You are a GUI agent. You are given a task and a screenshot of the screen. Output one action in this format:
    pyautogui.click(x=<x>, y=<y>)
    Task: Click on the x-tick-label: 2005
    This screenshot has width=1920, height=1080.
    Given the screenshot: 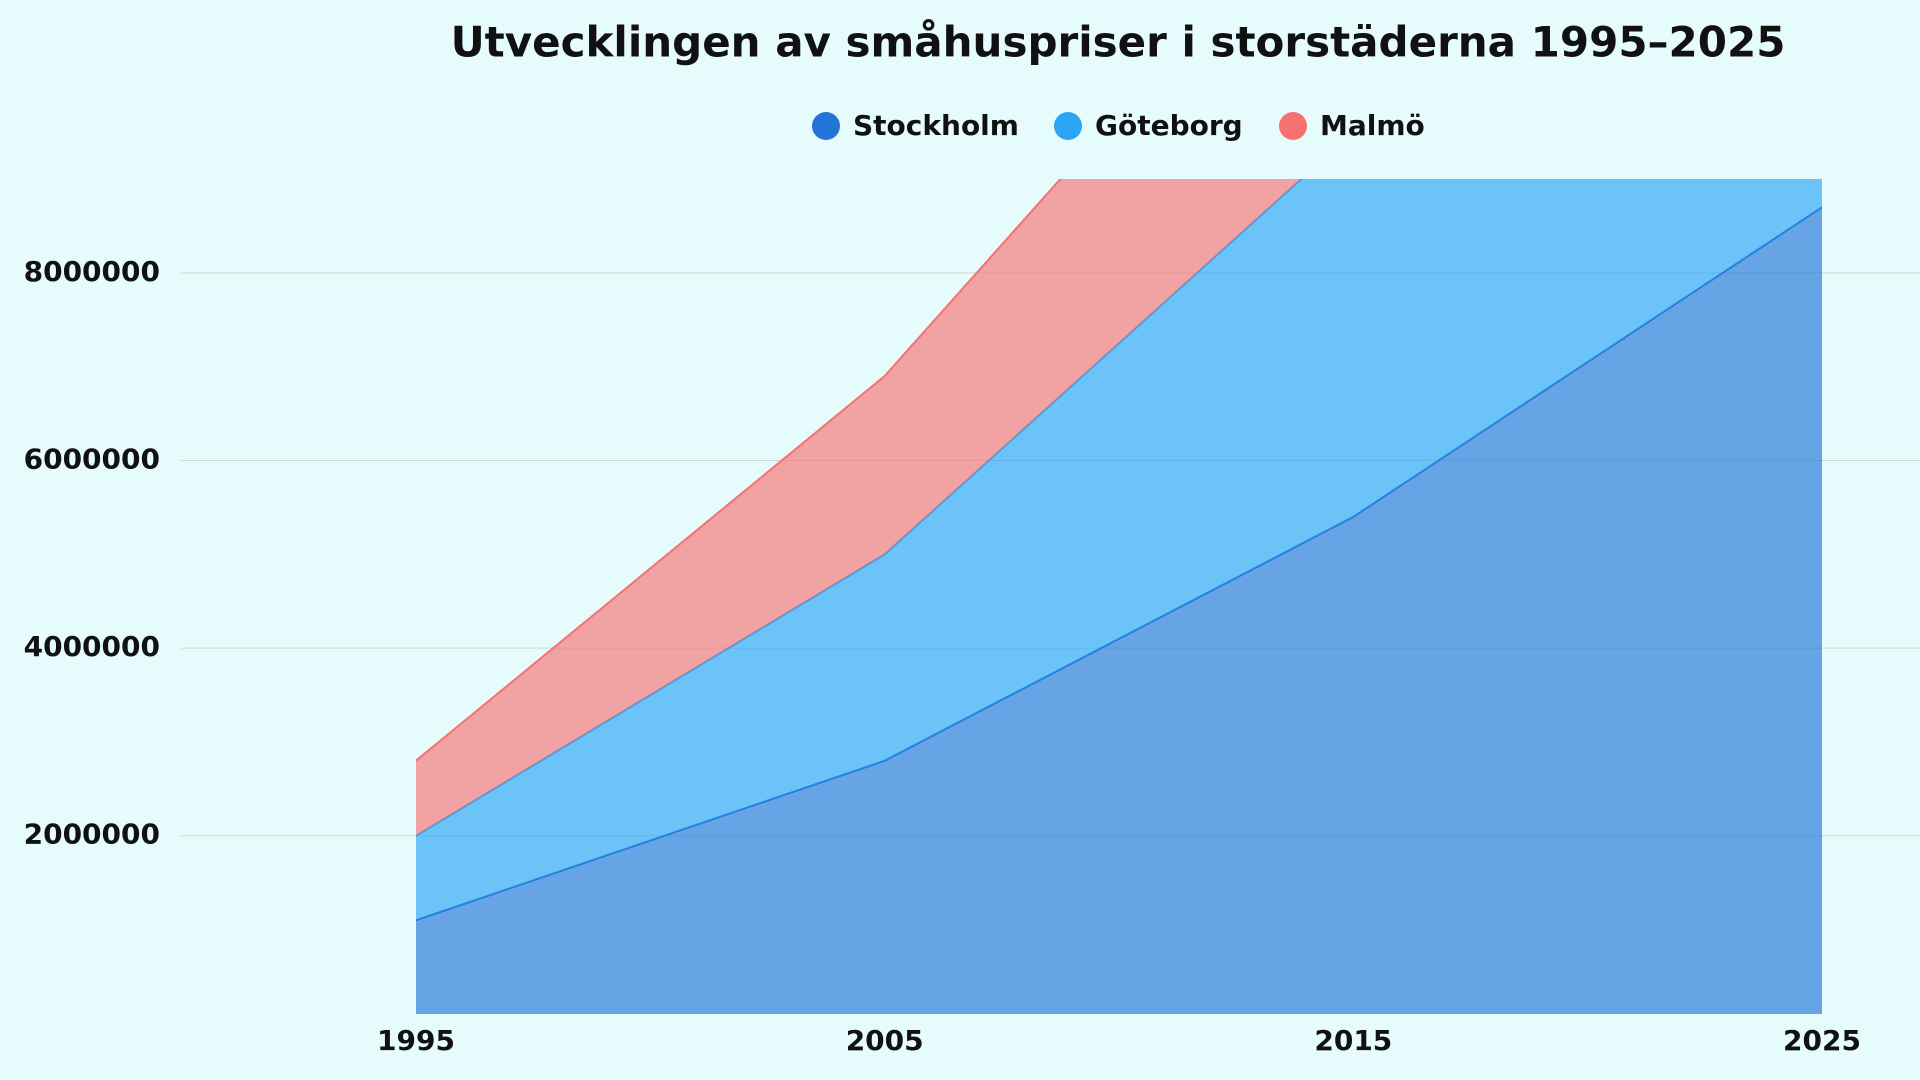 What is the action you would take?
    pyautogui.click(x=885, y=1040)
    